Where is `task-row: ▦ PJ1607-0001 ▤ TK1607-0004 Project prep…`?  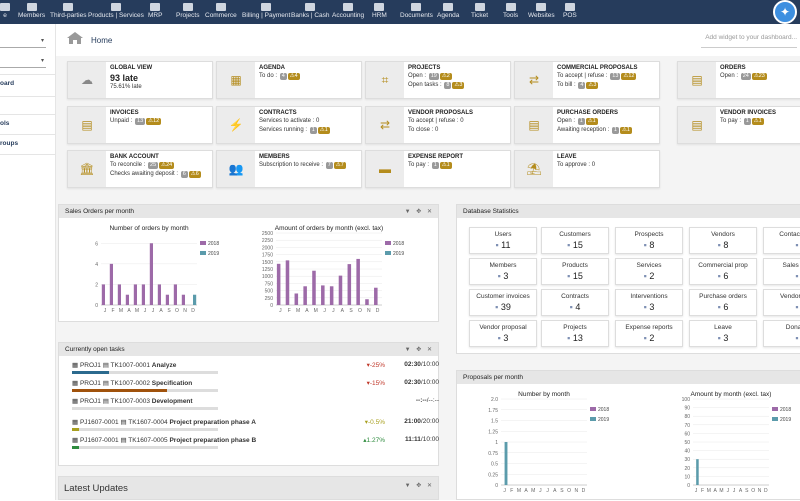
task-row: ▦ PJ1607-0001 ▤ TK1607-0004 Project prep… is located at coordinates (255, 425).